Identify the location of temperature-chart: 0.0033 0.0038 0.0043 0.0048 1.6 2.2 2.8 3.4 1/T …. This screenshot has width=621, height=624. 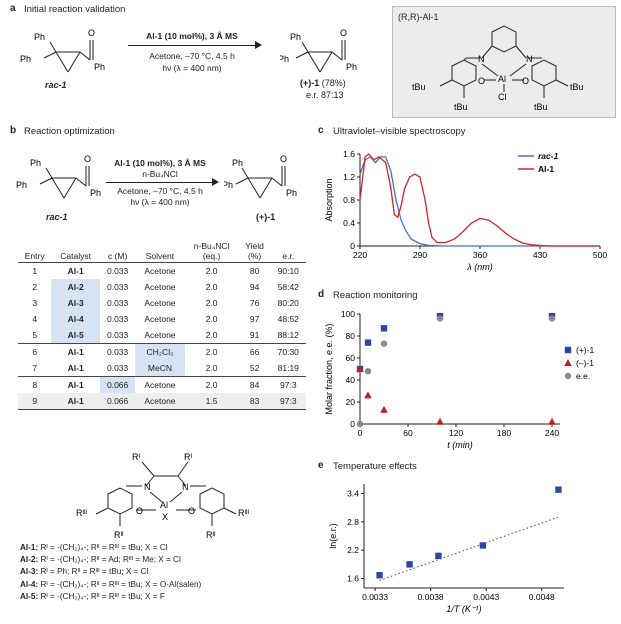
(446, 549).